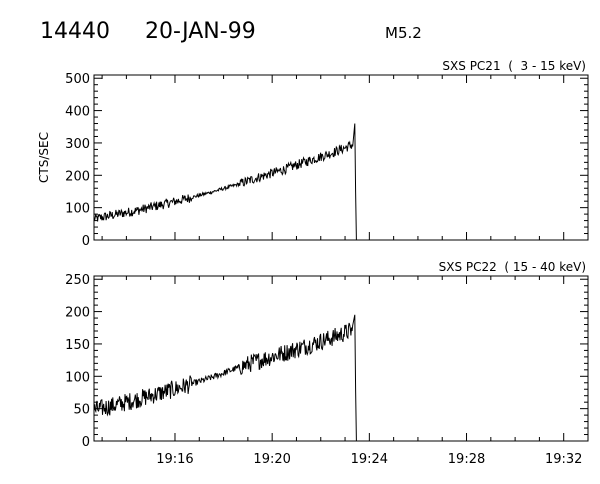 The width and height of the screenshot is (600, 484). I want to click on x-tick-label: 19:24, so click(369, 459).